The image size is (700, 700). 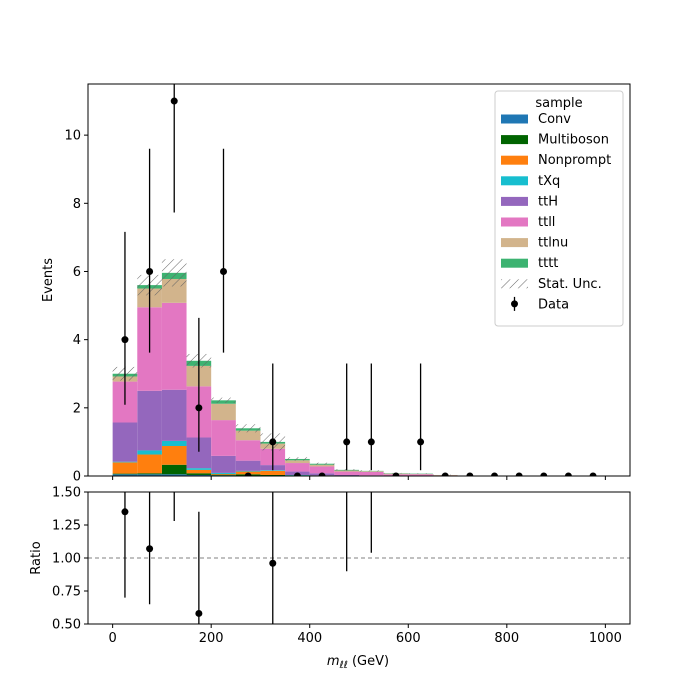 What do you see at coordinates (408, 638) in the screenshot?
I see `ratio-xtick-label-600: 600` at bounding box center [408, 638].